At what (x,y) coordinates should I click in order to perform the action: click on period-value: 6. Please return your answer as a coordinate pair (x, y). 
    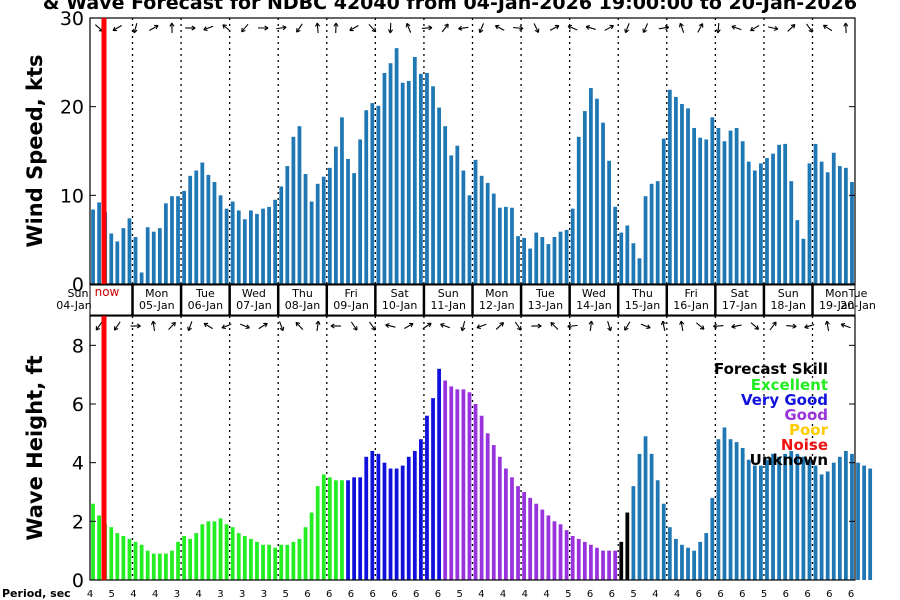
    Looking at the image, I should click on (351, 594).